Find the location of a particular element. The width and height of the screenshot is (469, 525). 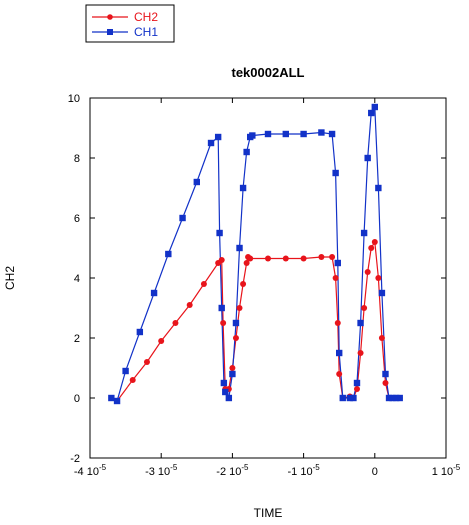

y-tick-label: 0 is located at coordinates (77, 399).